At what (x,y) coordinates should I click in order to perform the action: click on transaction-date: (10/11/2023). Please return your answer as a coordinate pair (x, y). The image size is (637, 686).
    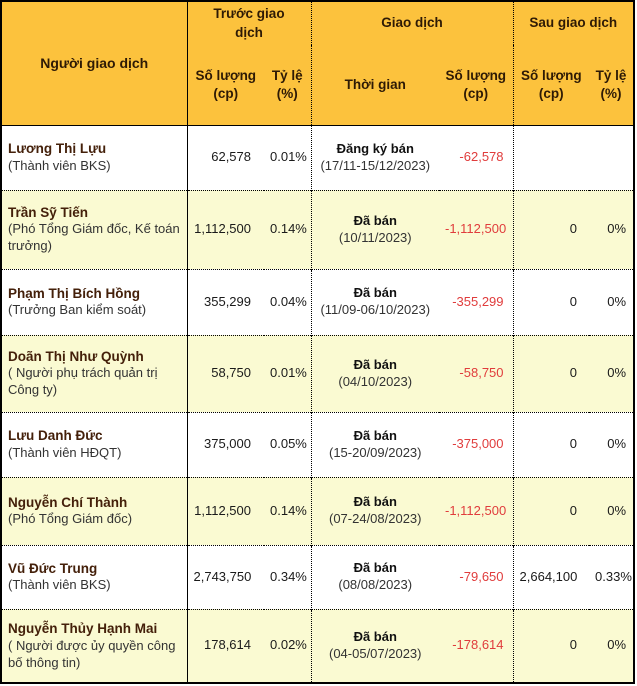
    Looking at the image, I should click on (375, 237).